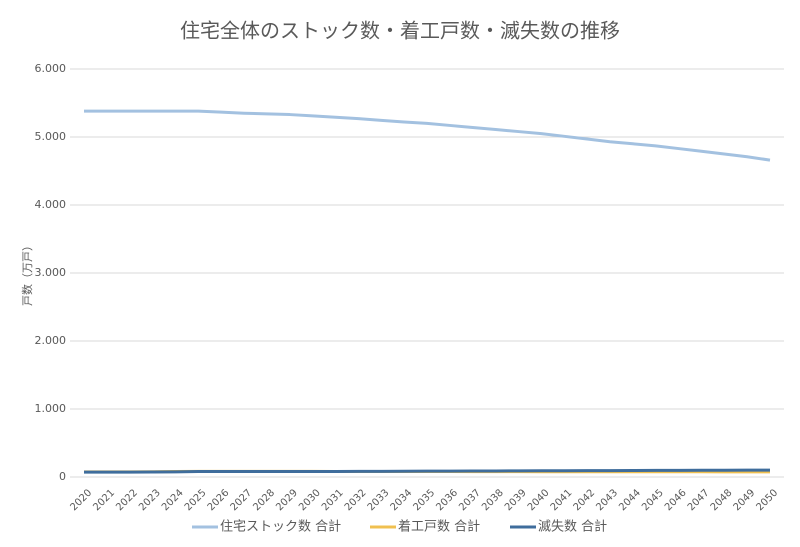 The height and width of the screenshot is (547, 800). I want to click on x-tick-label: 2046, so click(676, 500).